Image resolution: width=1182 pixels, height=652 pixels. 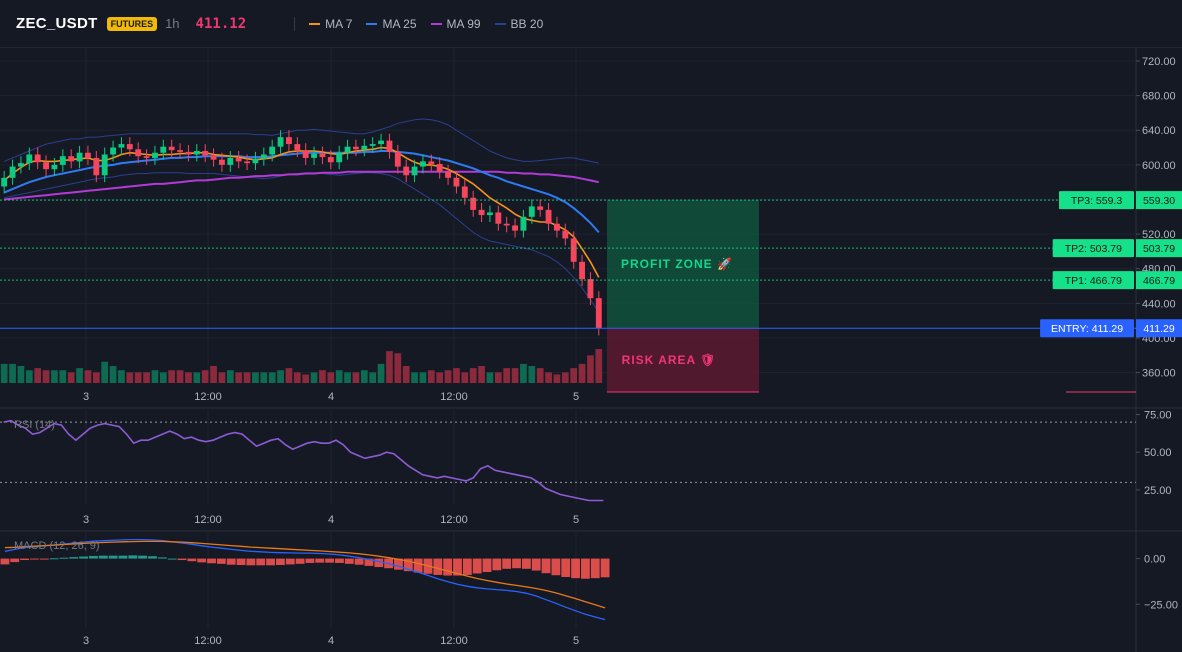 I want to click on header-divider, so click(x=295, y=23).